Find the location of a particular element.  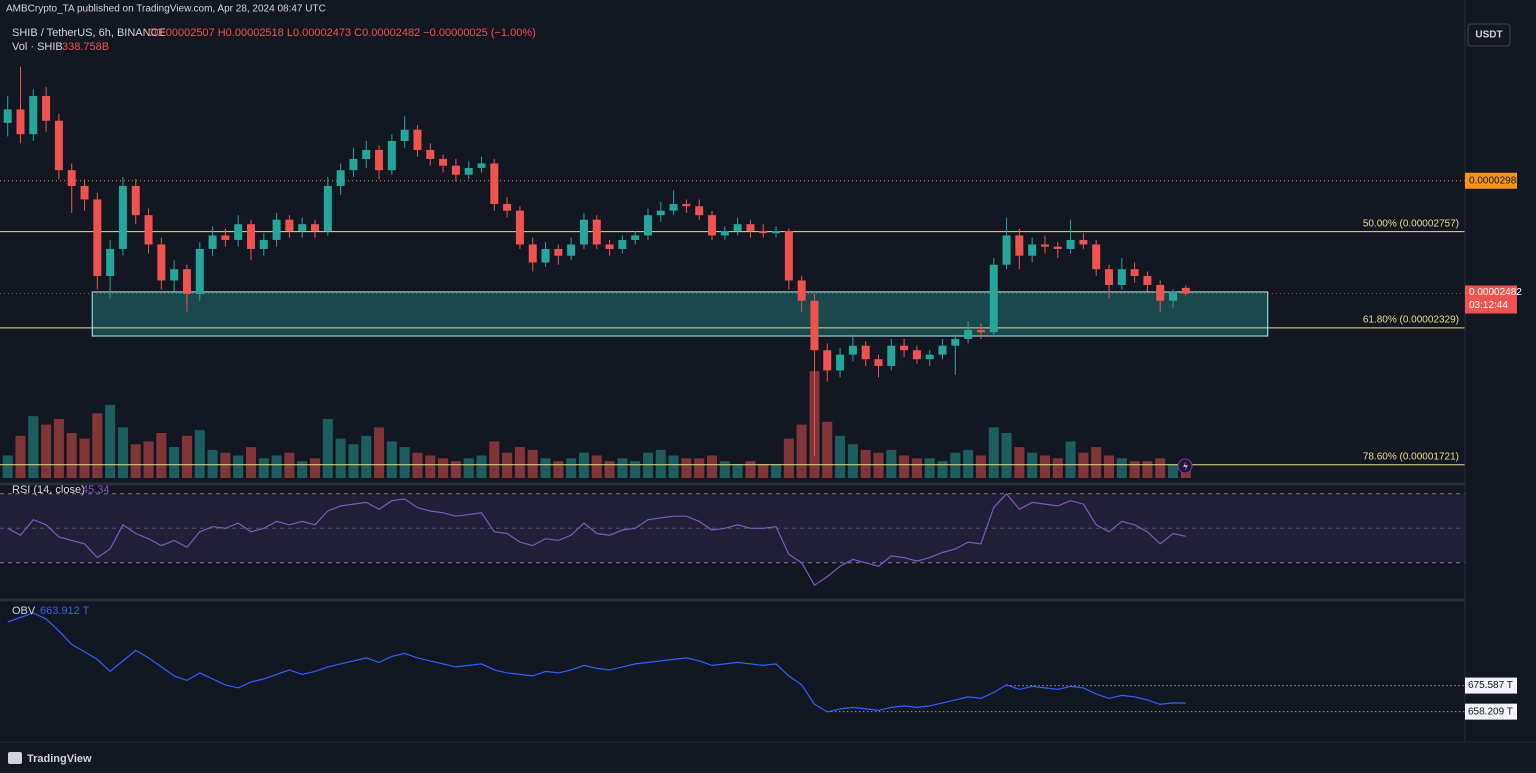

obv-level-label: 658.209 T is located at coordinates (1490, 711).